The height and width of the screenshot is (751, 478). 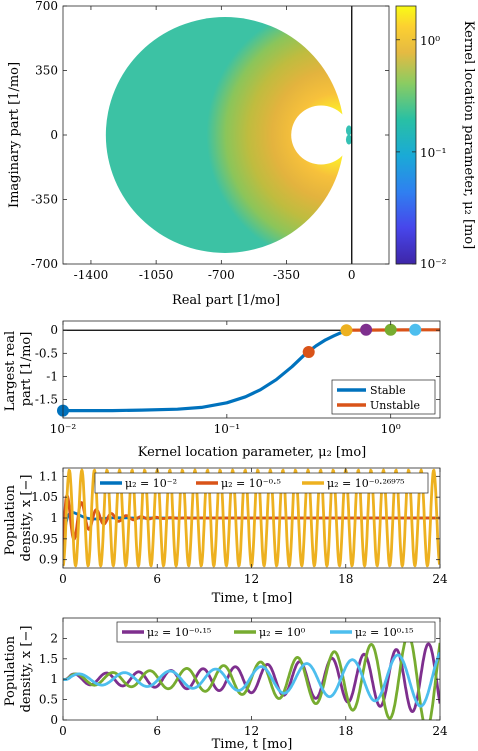 I want to click on unstable-simulation-lines, so click(x=251, y=676).